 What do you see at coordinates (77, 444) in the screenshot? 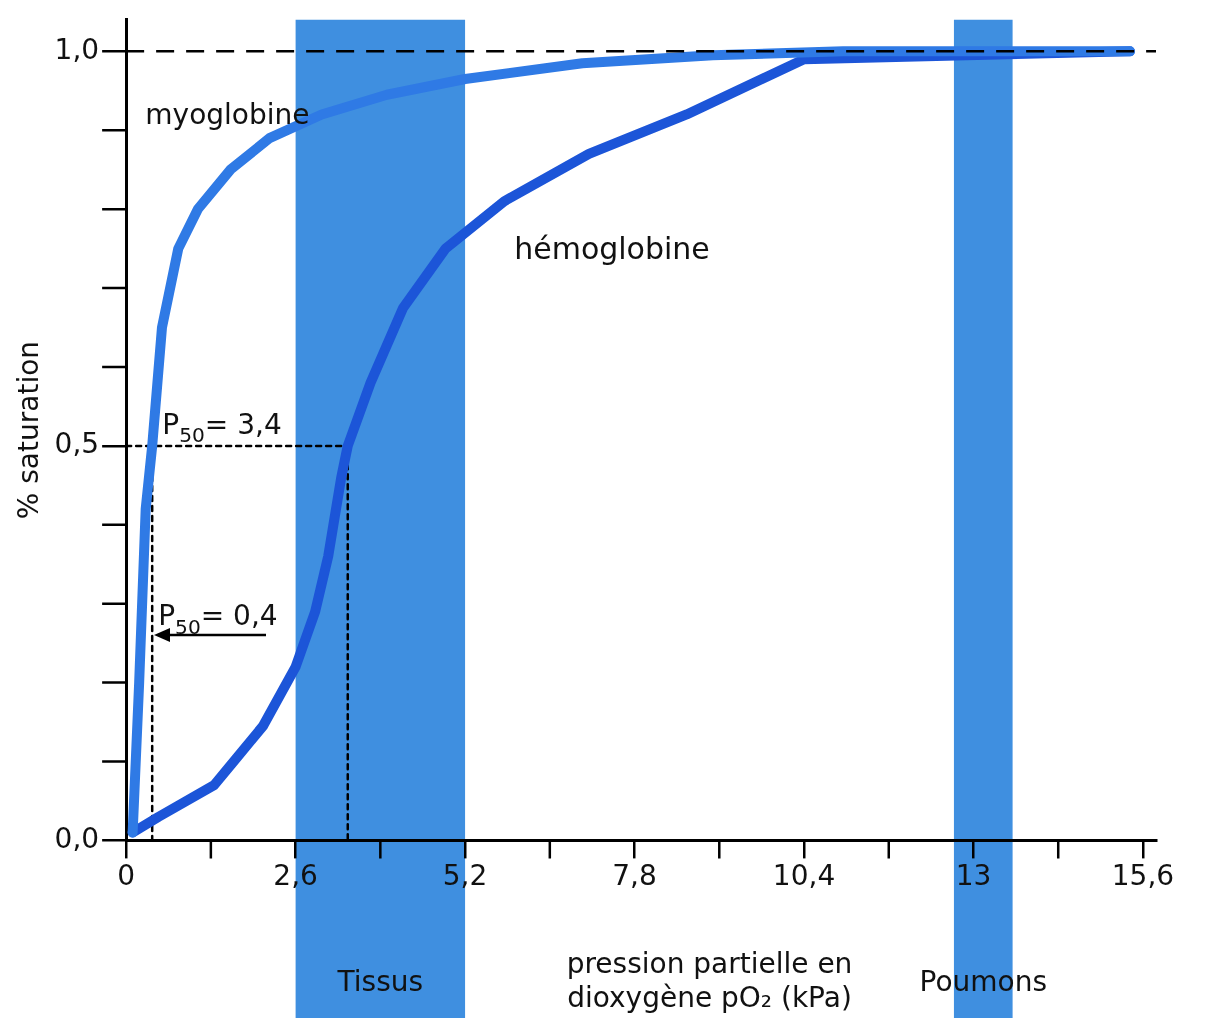
I see `y-tick-label: 0,5` at bounding box center [77, 444].